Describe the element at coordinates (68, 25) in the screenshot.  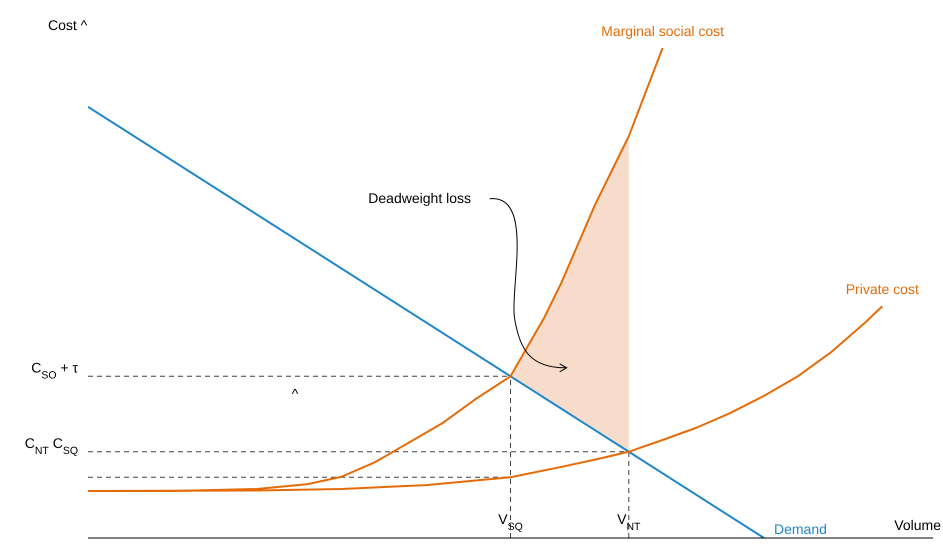
I see `y-axis-title: Cost ^` at that location.